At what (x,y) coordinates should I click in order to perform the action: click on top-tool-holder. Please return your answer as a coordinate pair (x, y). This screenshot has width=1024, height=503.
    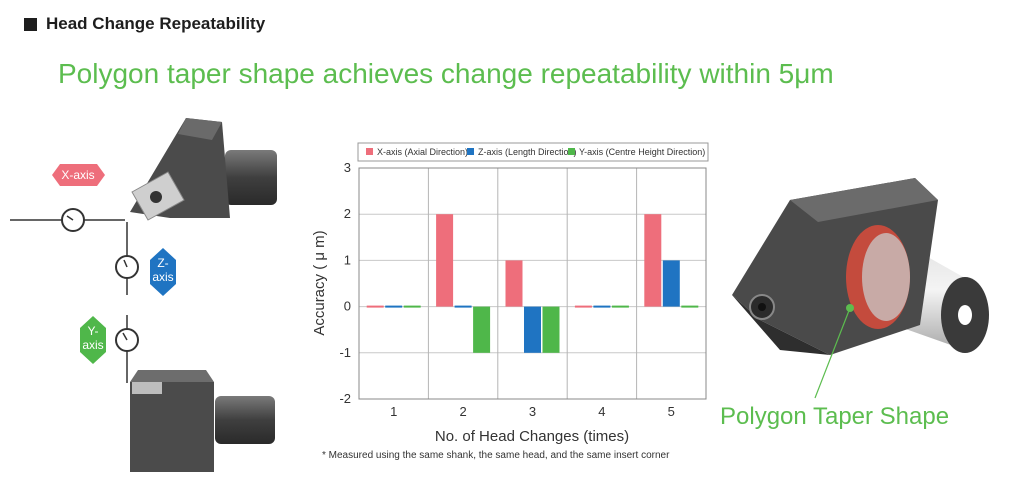
    Looking at the image, I should click on (203, 169).